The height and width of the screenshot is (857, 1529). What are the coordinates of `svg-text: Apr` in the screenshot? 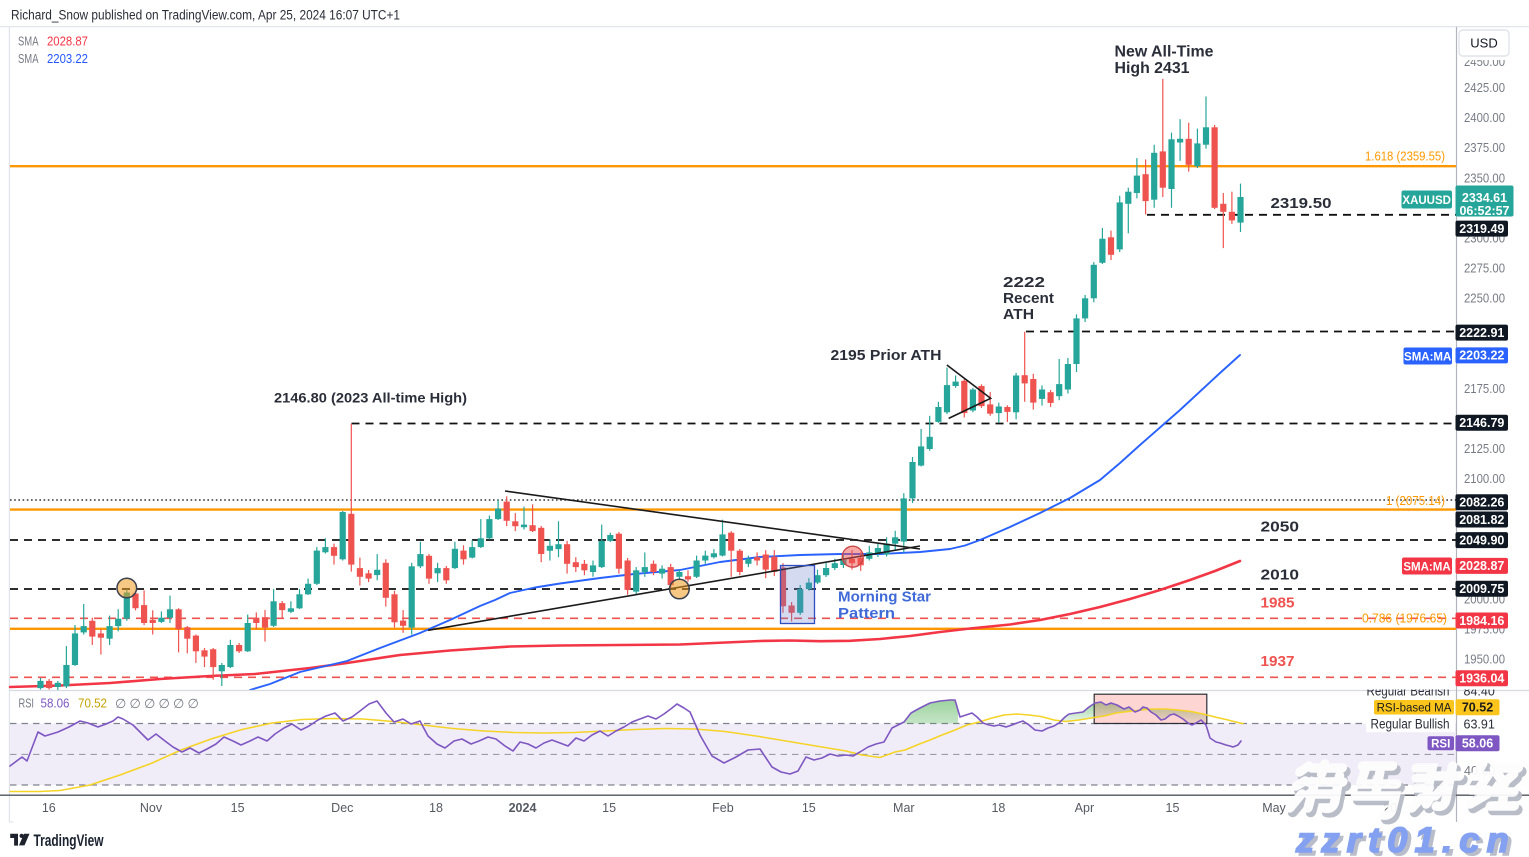 It's located at (1084, 808).